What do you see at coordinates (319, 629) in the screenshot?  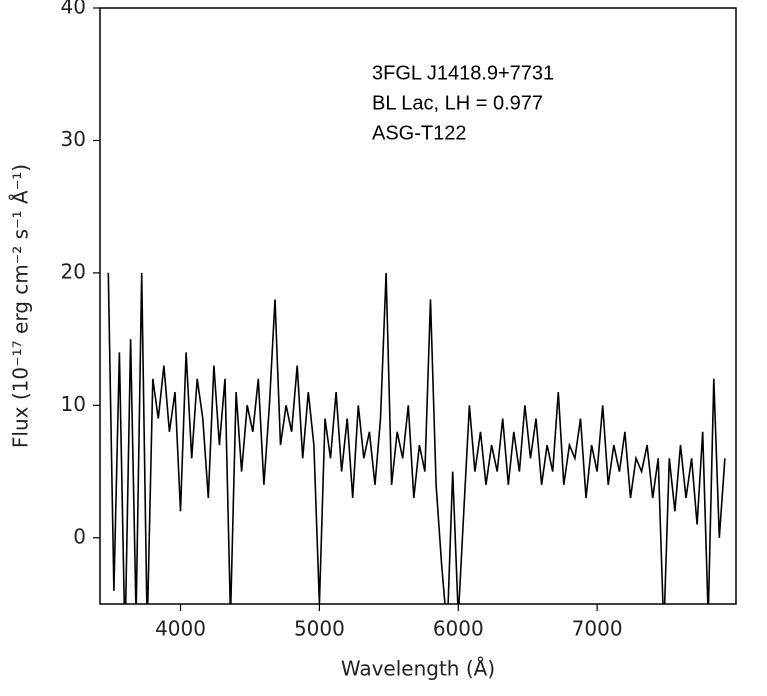 I see `x-tick-label: 5000` at bounding box center [319, 629].